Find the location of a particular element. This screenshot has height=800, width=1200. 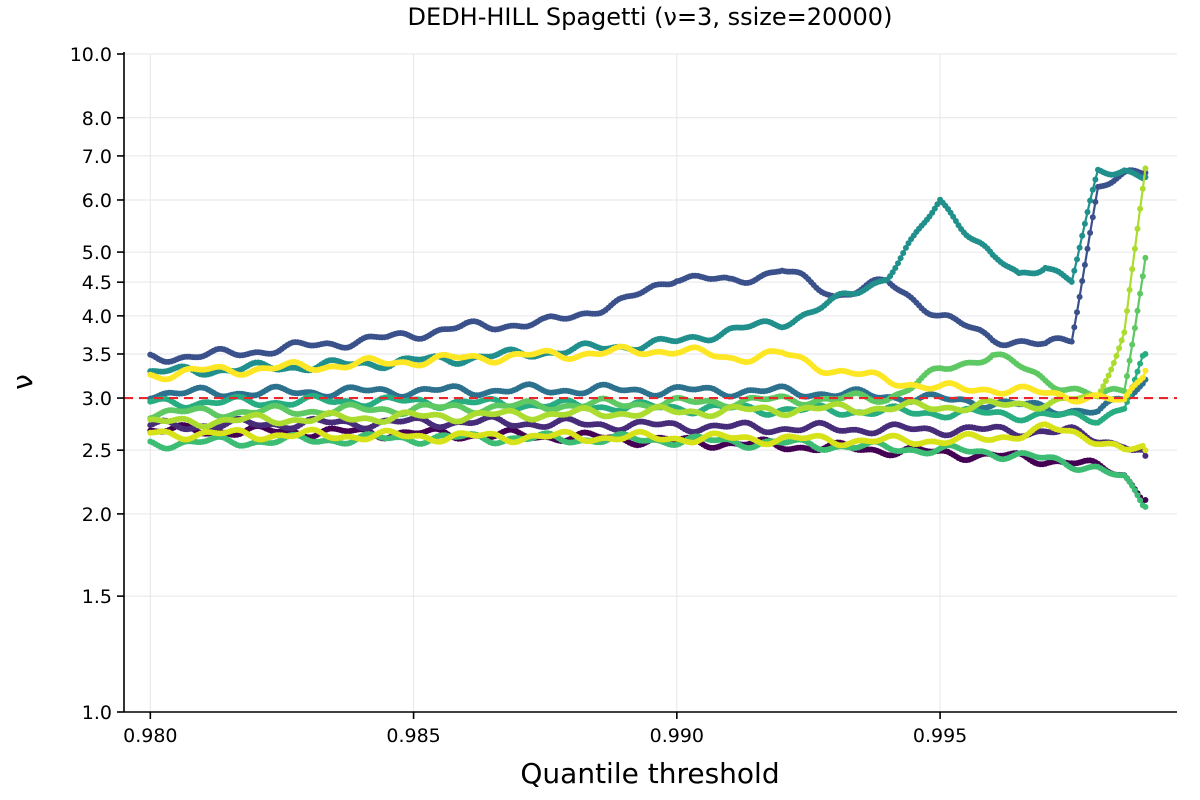

x-tick-label: 0.995 is located at coordinates (940, 736).